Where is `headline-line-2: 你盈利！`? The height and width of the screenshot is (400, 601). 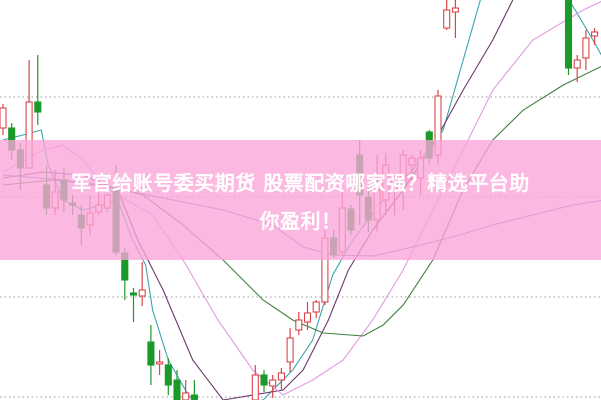
headline-line-2: 你盈利！ is located at coordinates (300, 221).